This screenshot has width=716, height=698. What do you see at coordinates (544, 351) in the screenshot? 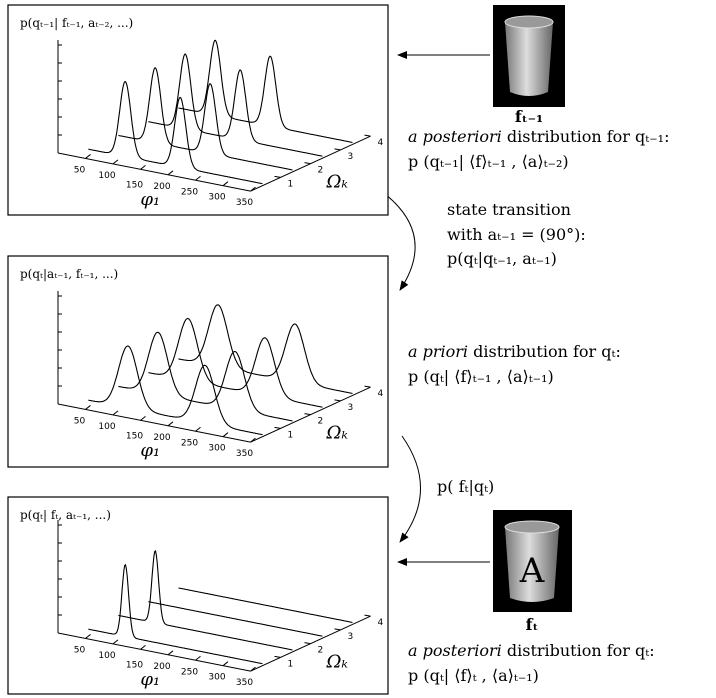
I see `caption-text: distribution for qₜ:` at bounding box center [544, 351].